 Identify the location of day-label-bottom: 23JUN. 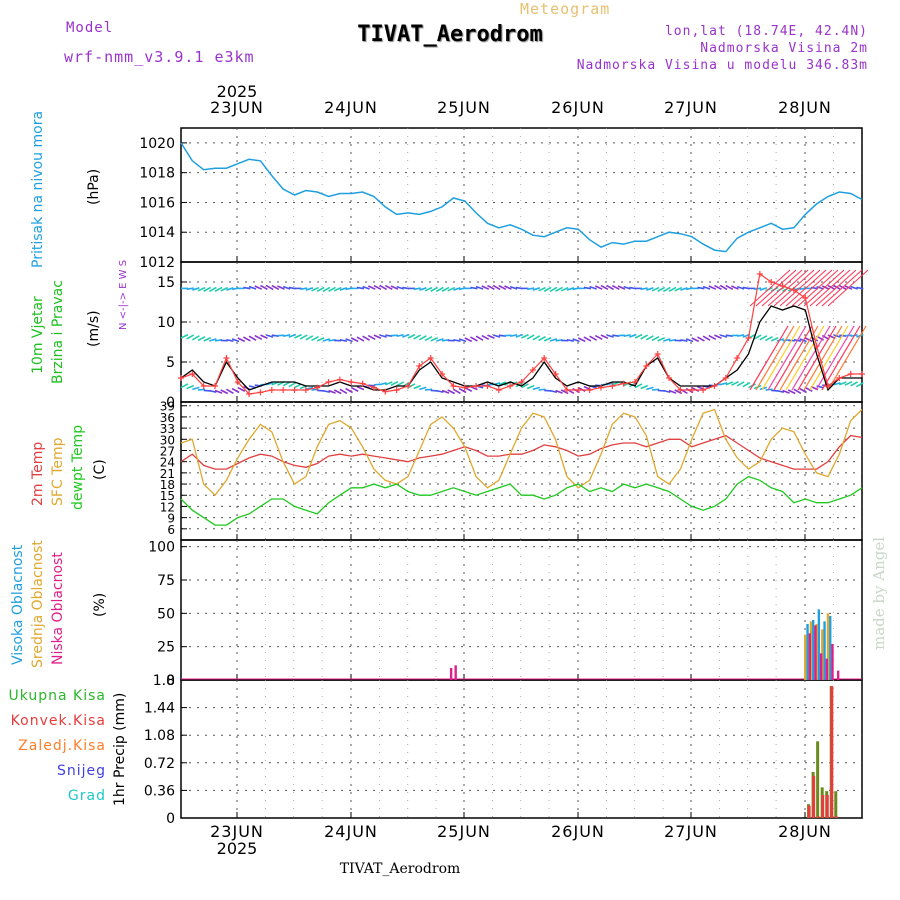
(237, 831).